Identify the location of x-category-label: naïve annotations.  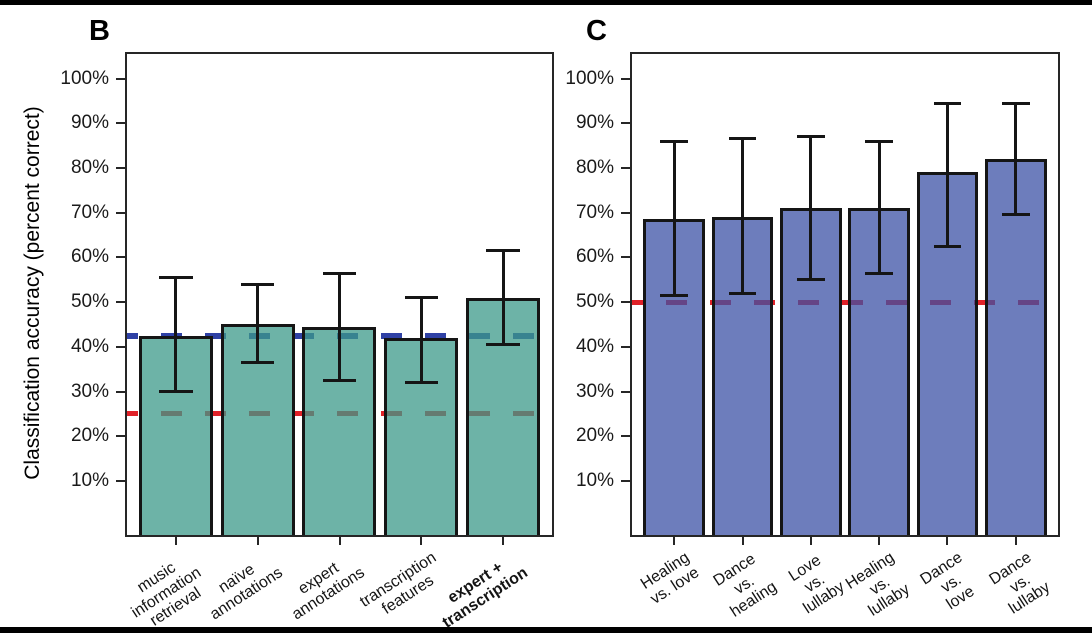
(246, 592).